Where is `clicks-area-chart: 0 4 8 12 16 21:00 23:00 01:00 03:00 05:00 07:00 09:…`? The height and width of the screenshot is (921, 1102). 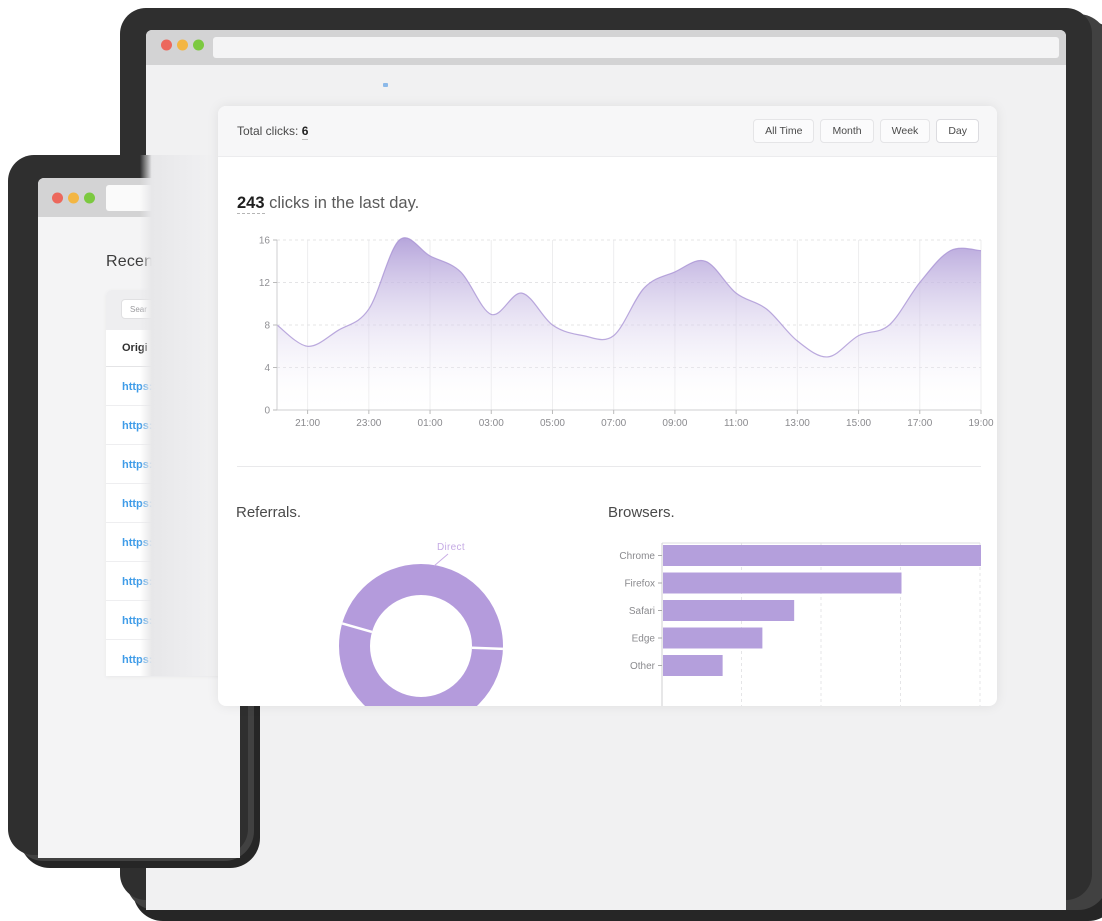
clicks-area-chart: 0 4 8 12 16 21:00 23:00 01:00 03:00 05:00 07:00 09:… is located at coordinates (626, 333).